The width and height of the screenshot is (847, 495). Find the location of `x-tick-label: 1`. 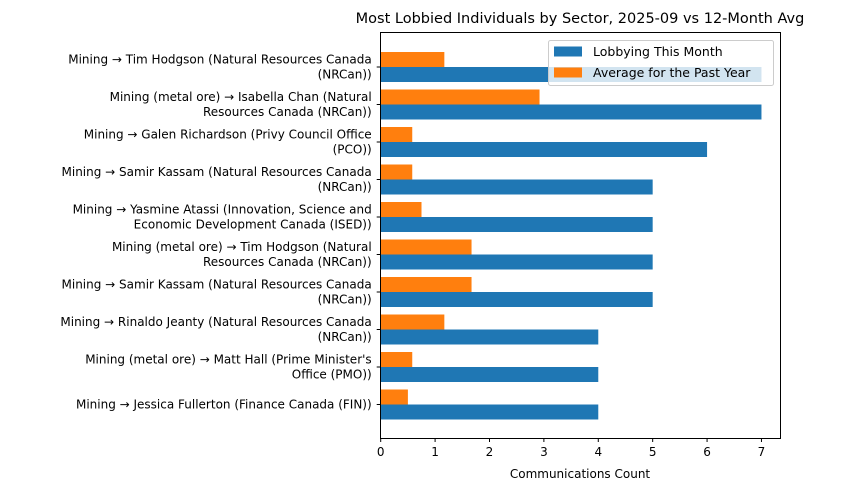

x-tick-label: 1 is located at coordinates (435, 452).